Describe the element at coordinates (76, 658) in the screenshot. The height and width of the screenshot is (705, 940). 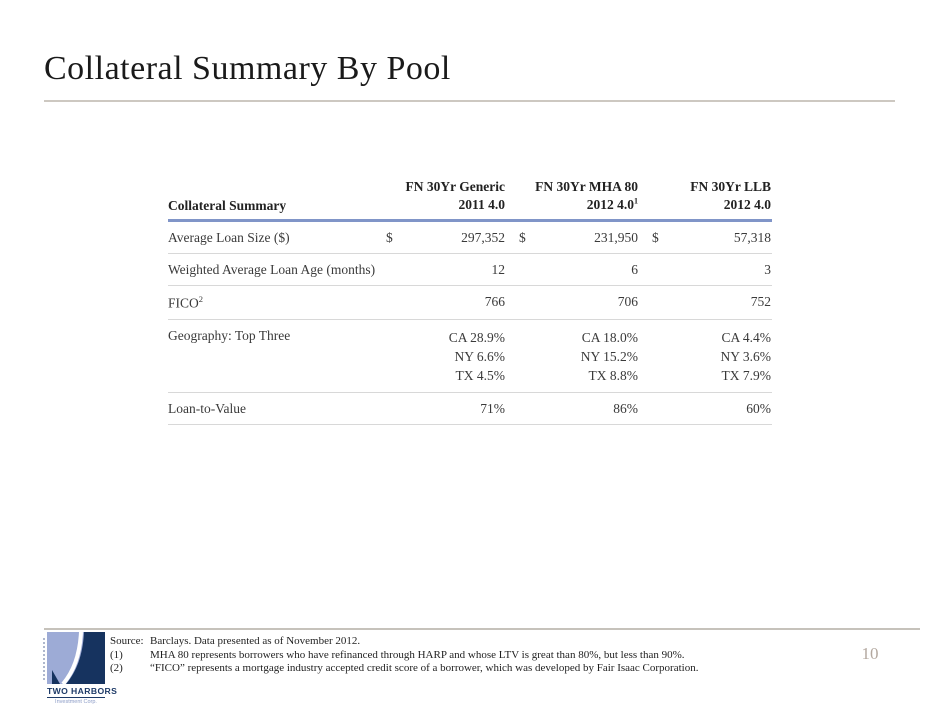
I see `two-harbors-logo-icon` at that location.